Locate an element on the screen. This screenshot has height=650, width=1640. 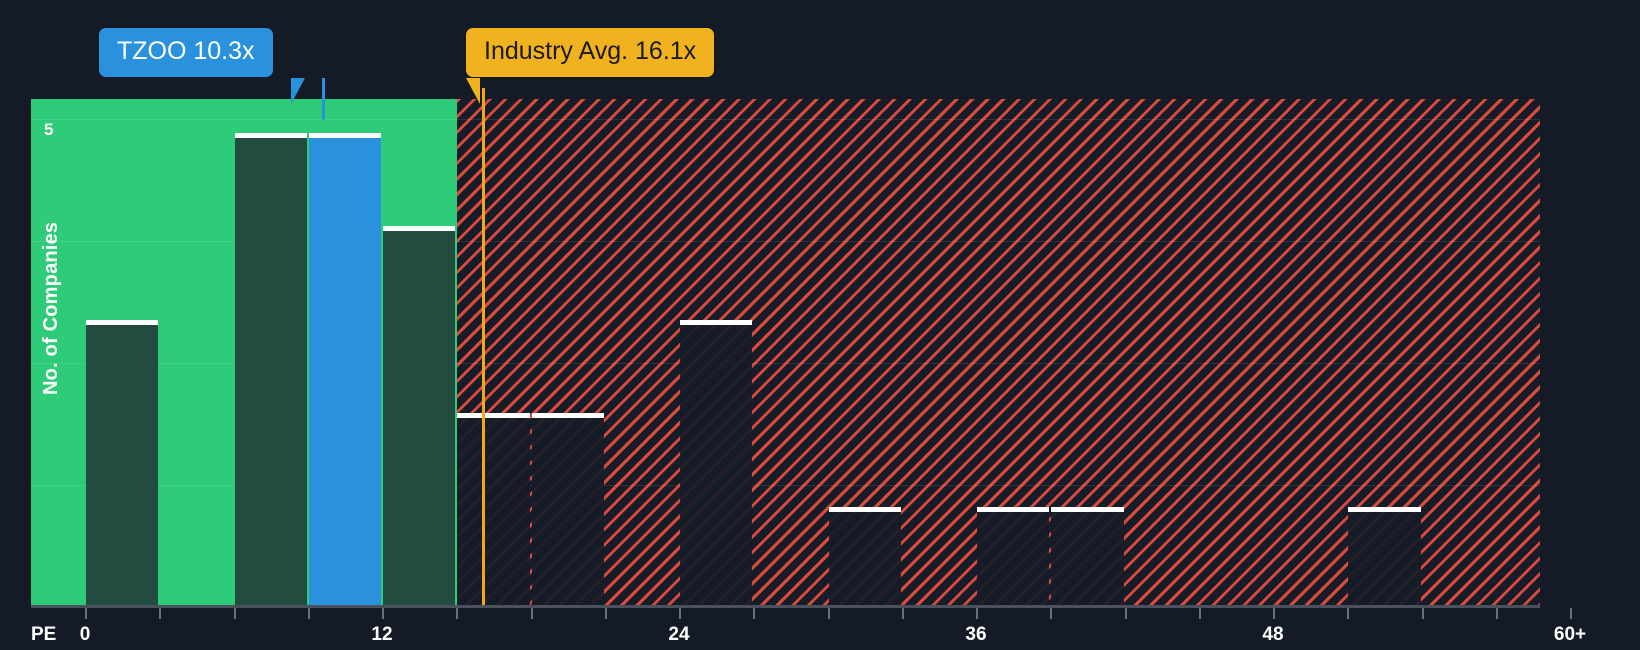
x-axis-tick-label: 24 is located at coordinates (679, 634).